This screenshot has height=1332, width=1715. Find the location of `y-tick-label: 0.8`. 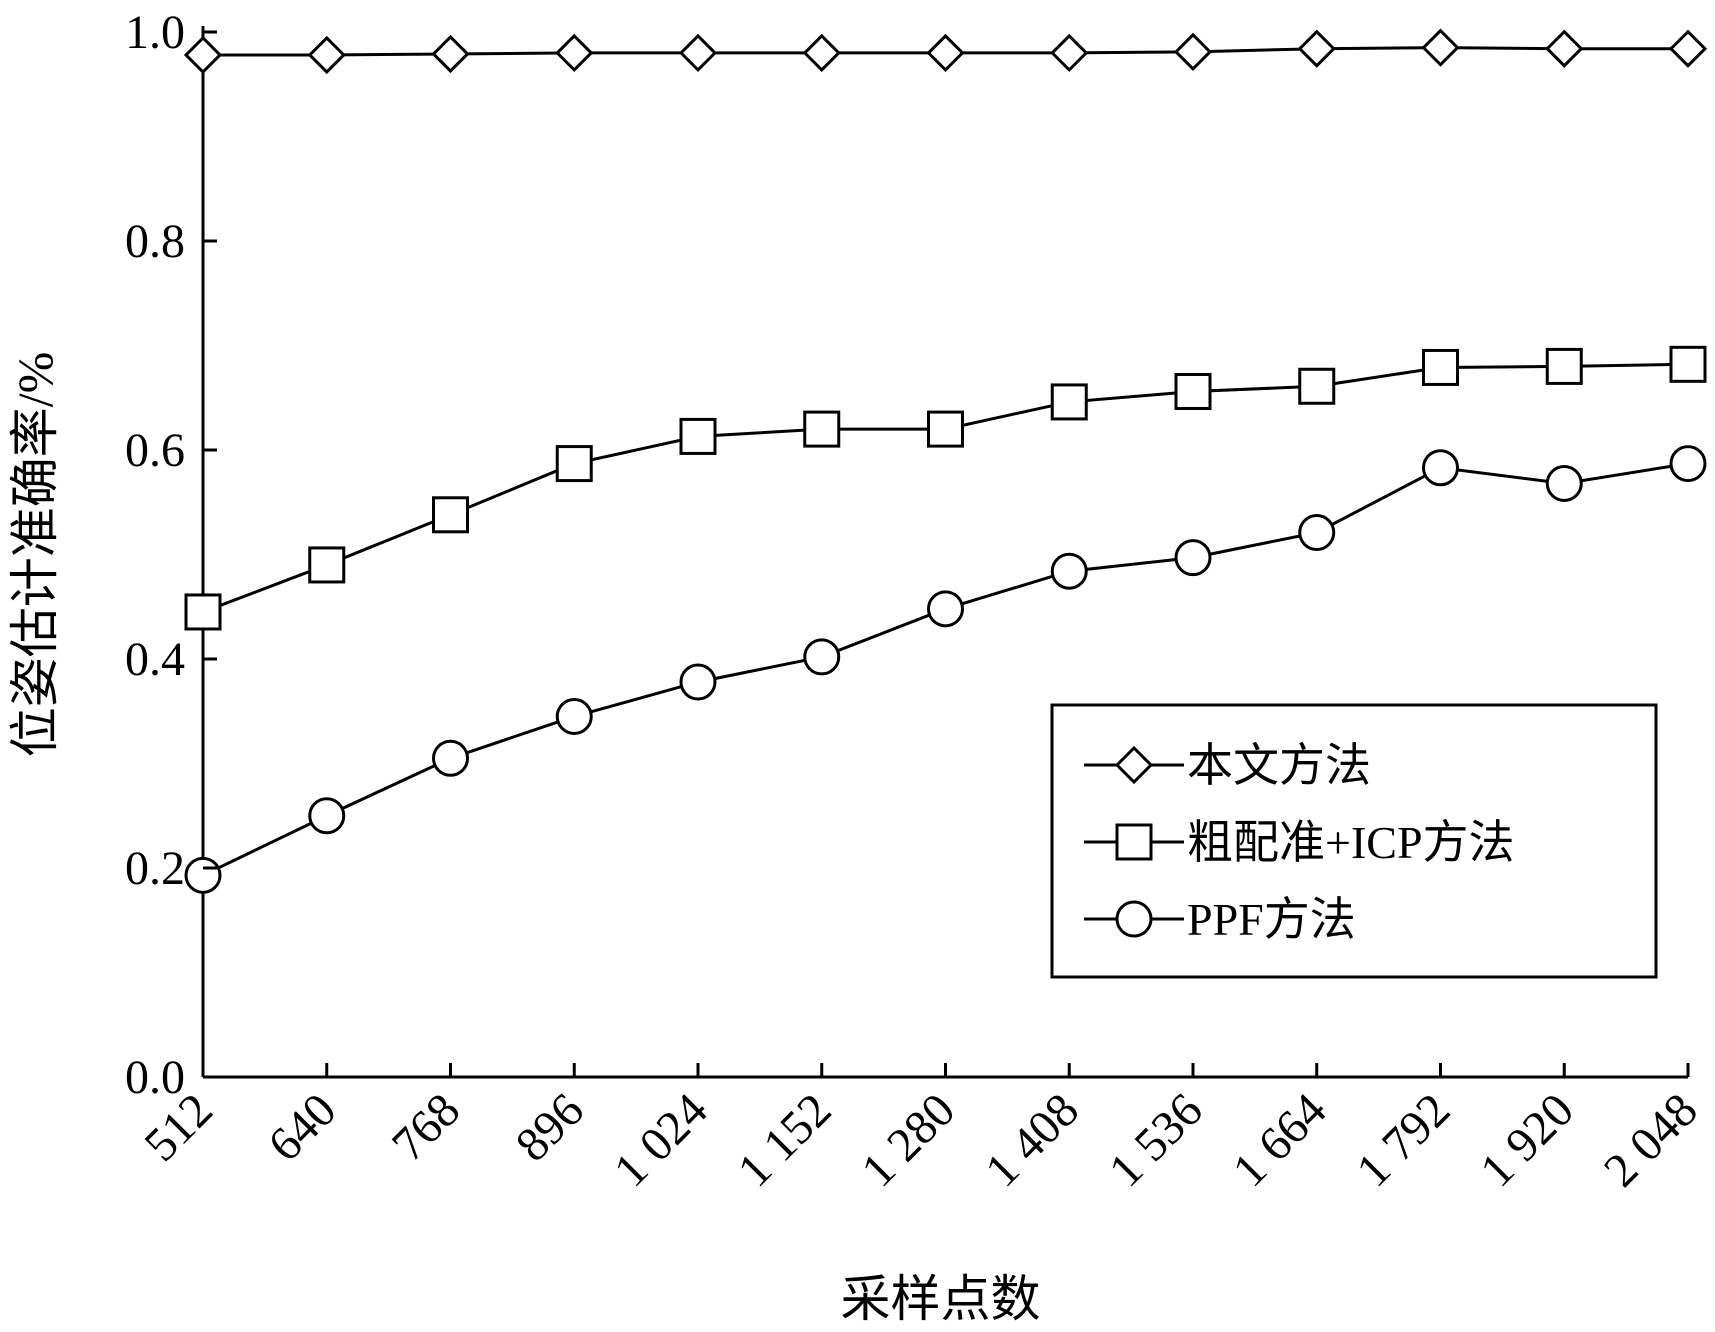

y-tick-label: 0.8 is located at coordinates (155, 241).